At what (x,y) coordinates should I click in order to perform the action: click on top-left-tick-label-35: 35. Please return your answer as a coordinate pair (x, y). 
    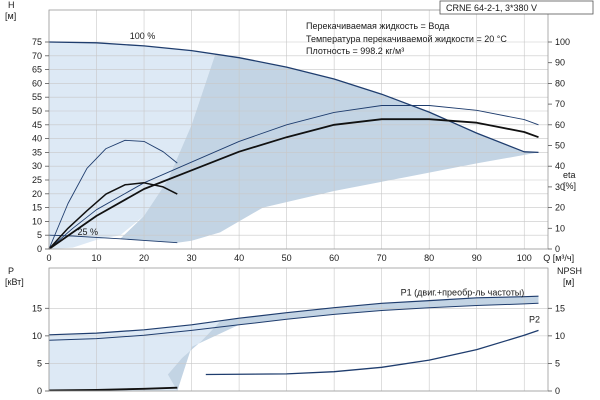
    Looking at the image, I should click on (37, 152).